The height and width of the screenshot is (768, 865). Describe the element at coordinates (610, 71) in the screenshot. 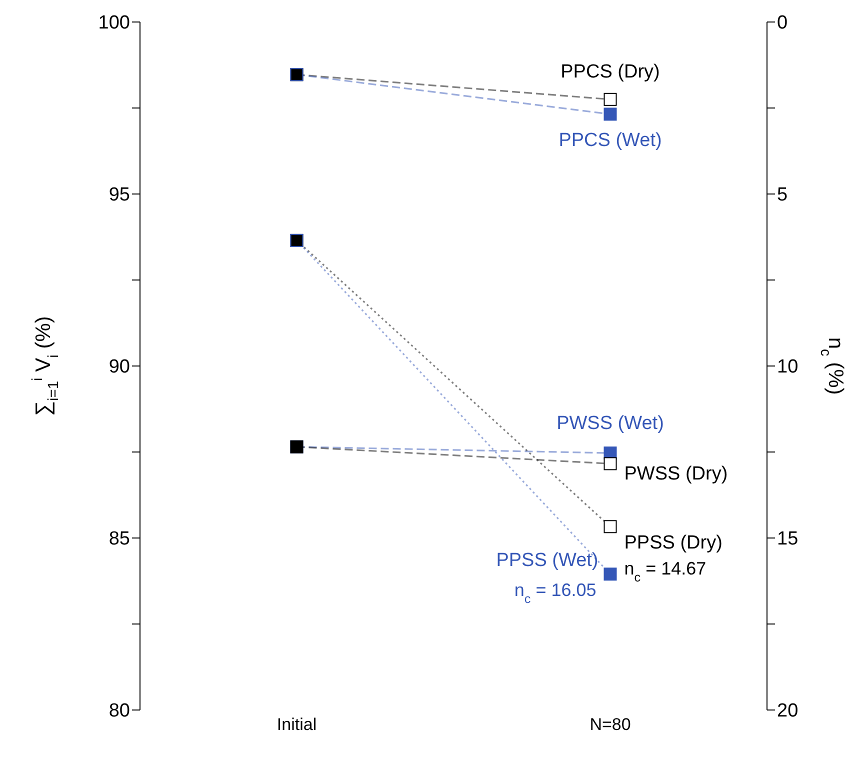

I see `series-label: PPCS (Dry)` at that location.